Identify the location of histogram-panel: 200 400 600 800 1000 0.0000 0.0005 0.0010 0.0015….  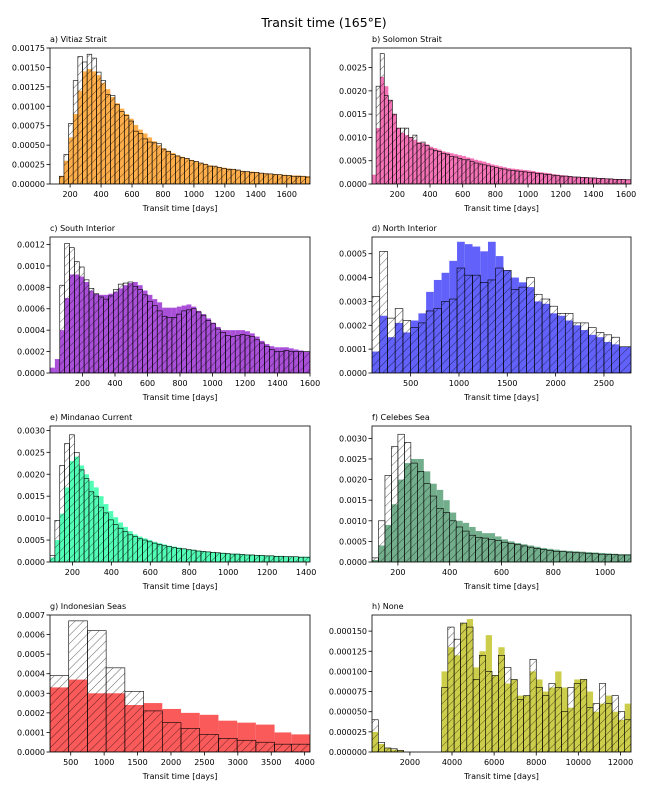
(485, 502).